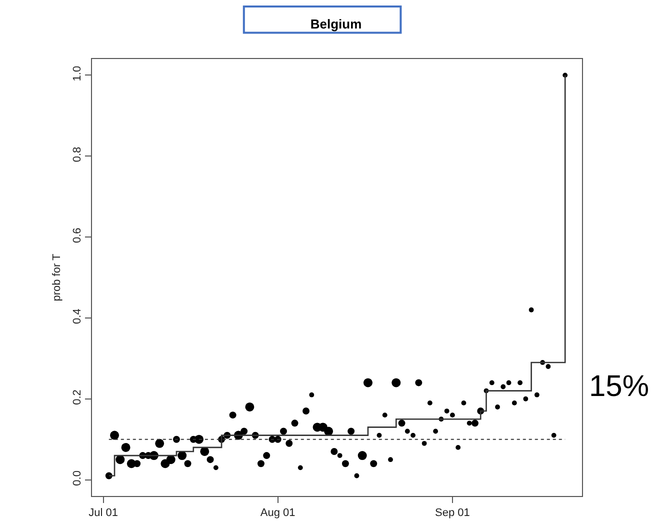  I want to click on chart-title: Belgium, so click(336, 24).